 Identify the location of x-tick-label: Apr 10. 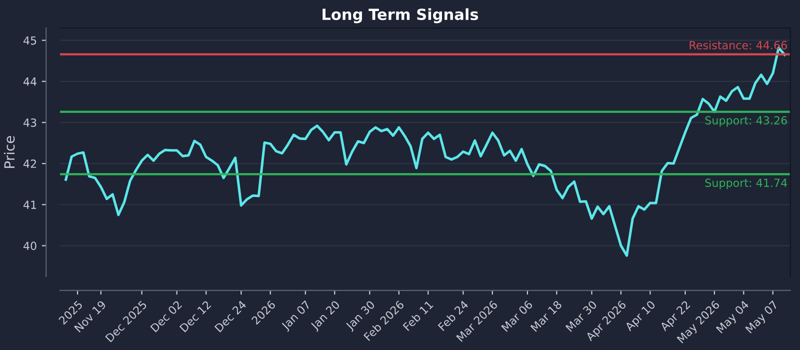
(641, 317).